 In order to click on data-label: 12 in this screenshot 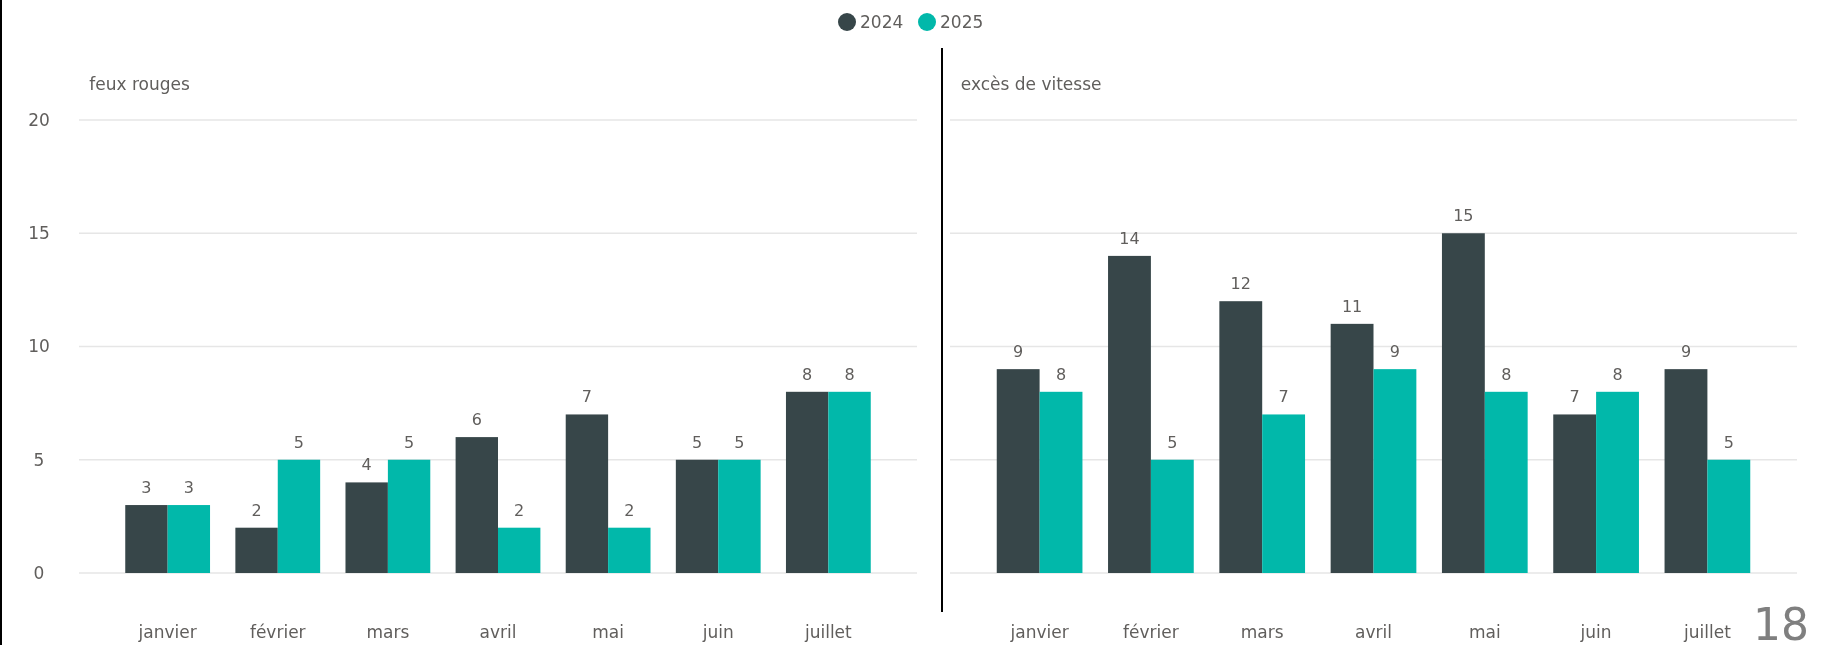, I will do `click(1240, 284)`.